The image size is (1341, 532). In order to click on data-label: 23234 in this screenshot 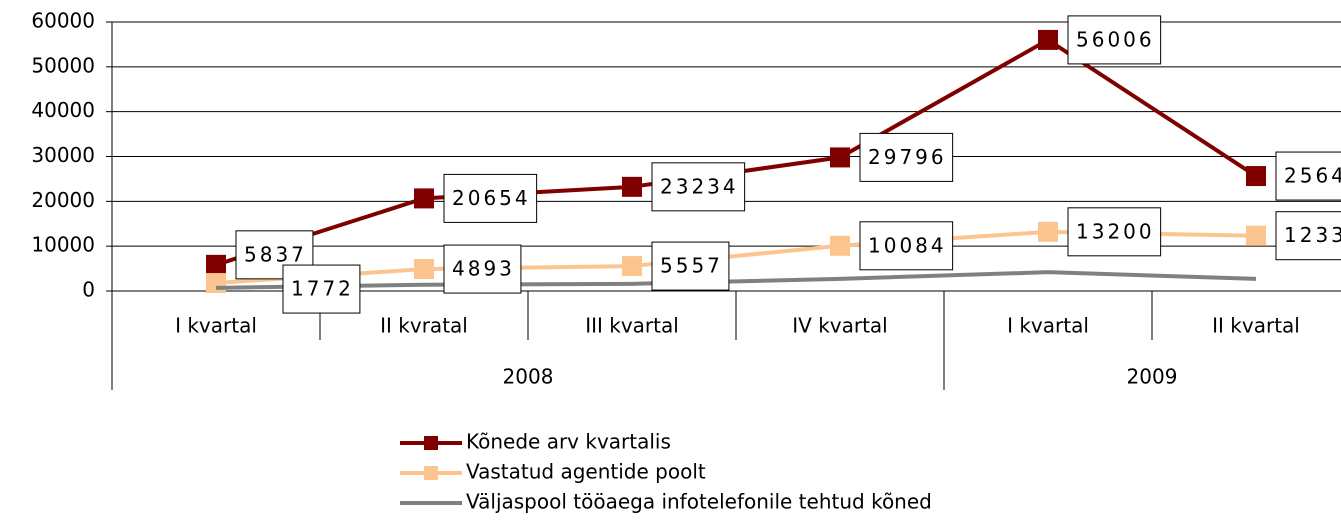, I will do `click(699, 186)`.